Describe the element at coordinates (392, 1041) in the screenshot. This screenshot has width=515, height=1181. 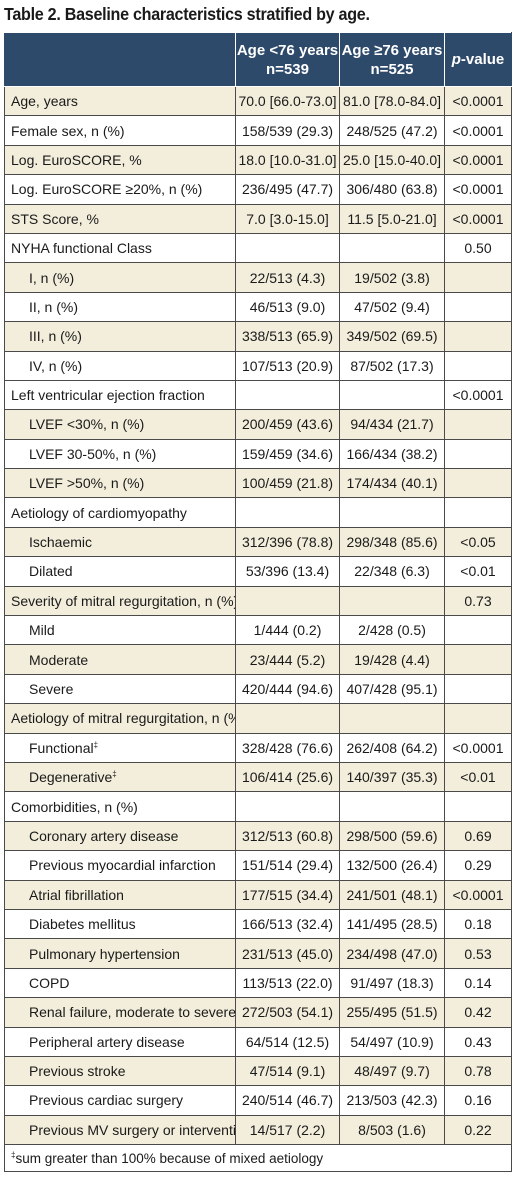
I see `value-76-plus: 54/497 (10.9)` at that location.